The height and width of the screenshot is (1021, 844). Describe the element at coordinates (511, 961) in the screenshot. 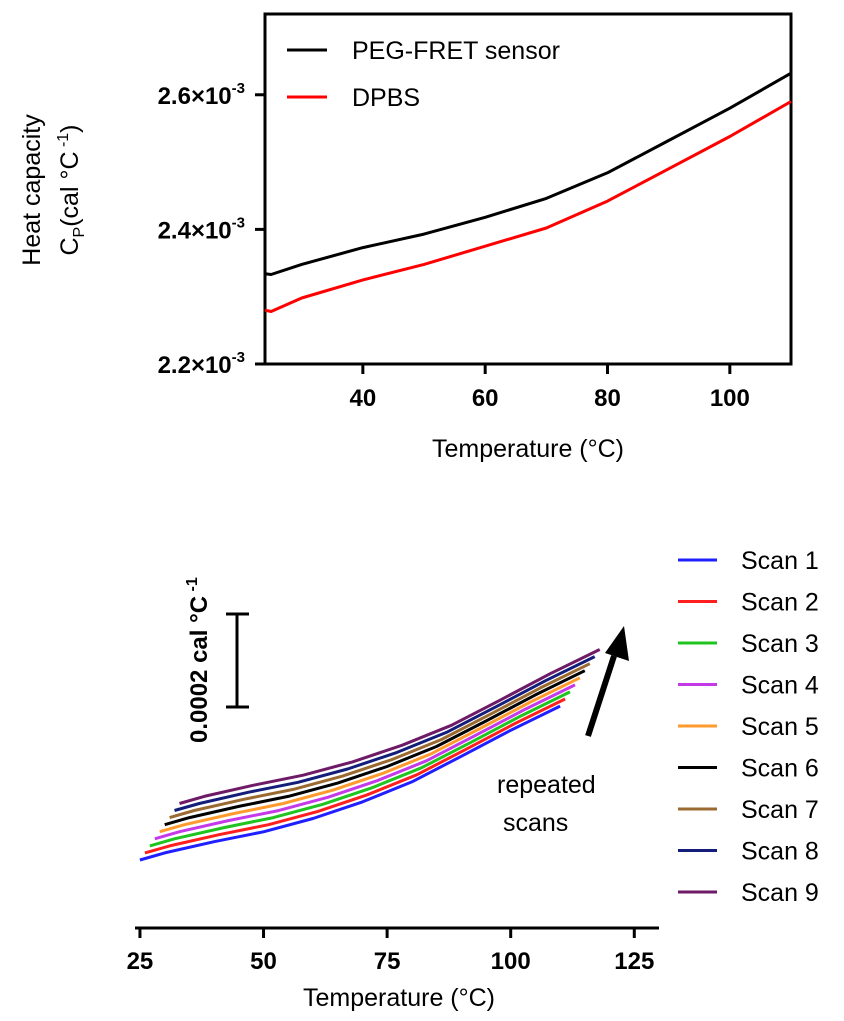

I see `bottom-x-tick-label: 100` at that location.